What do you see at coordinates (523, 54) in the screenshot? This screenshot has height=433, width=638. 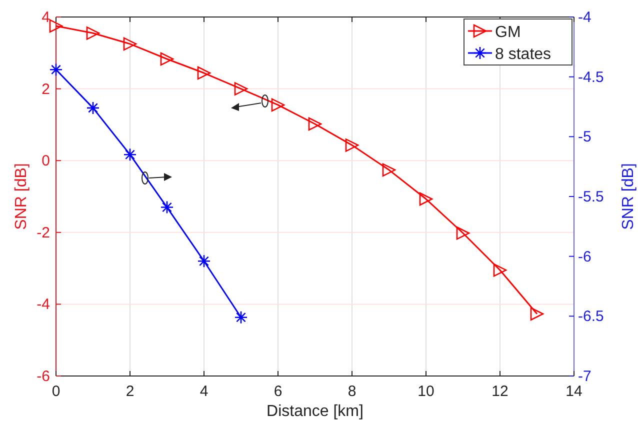 I see `legend-label: 8 states` at bounding box center [523, 54].